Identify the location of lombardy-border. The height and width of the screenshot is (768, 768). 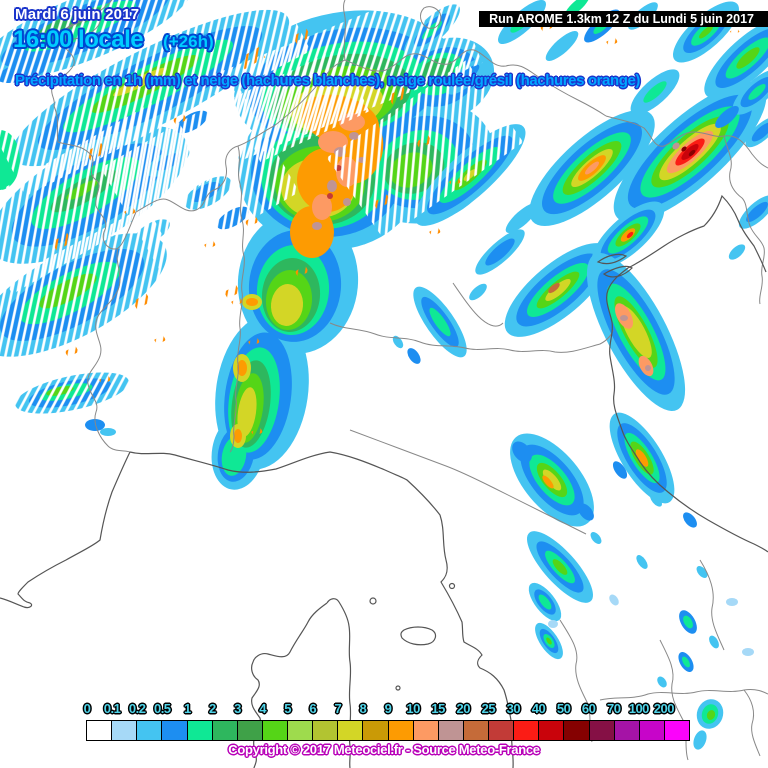
(478, 304).